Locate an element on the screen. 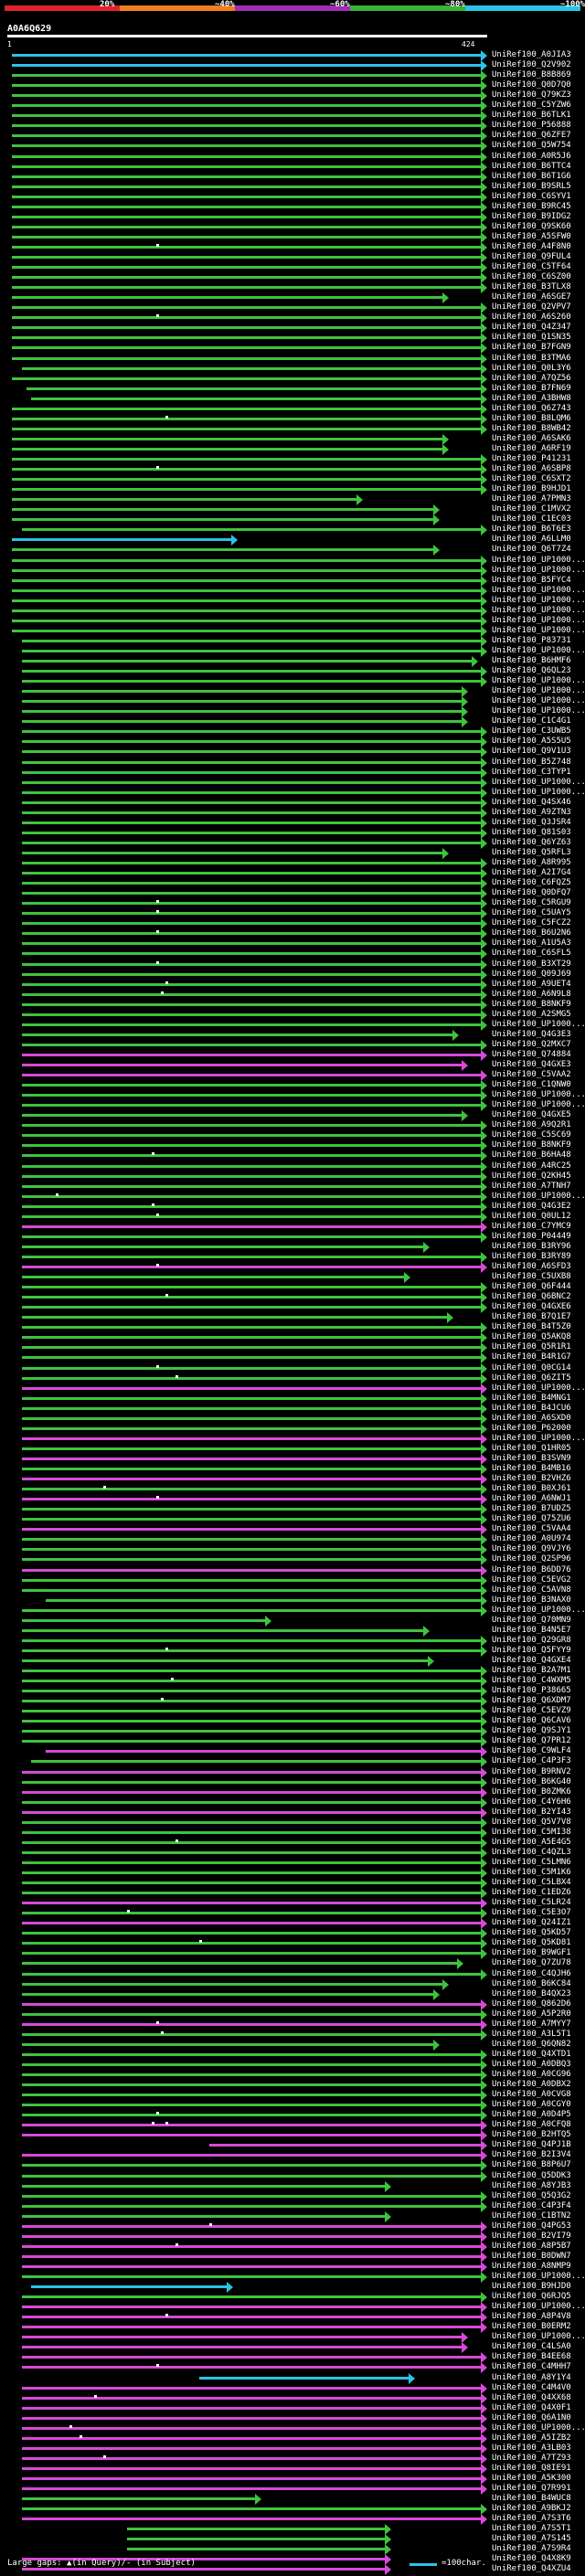  hit-row: UniRef100_A6SAK6 is located at coordinates (293, 439).